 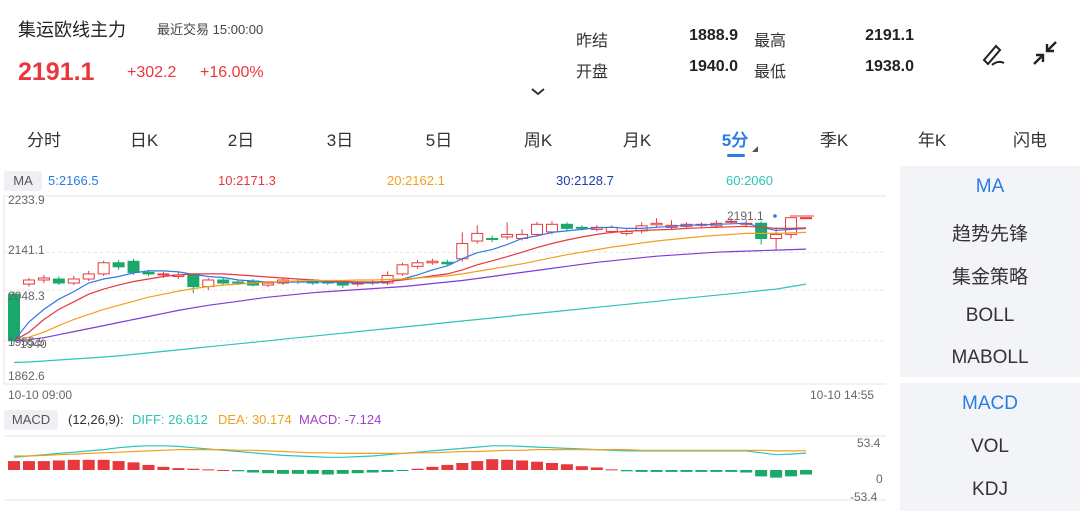 I want to click on high-marker-dot, so click(x=775, y=216).